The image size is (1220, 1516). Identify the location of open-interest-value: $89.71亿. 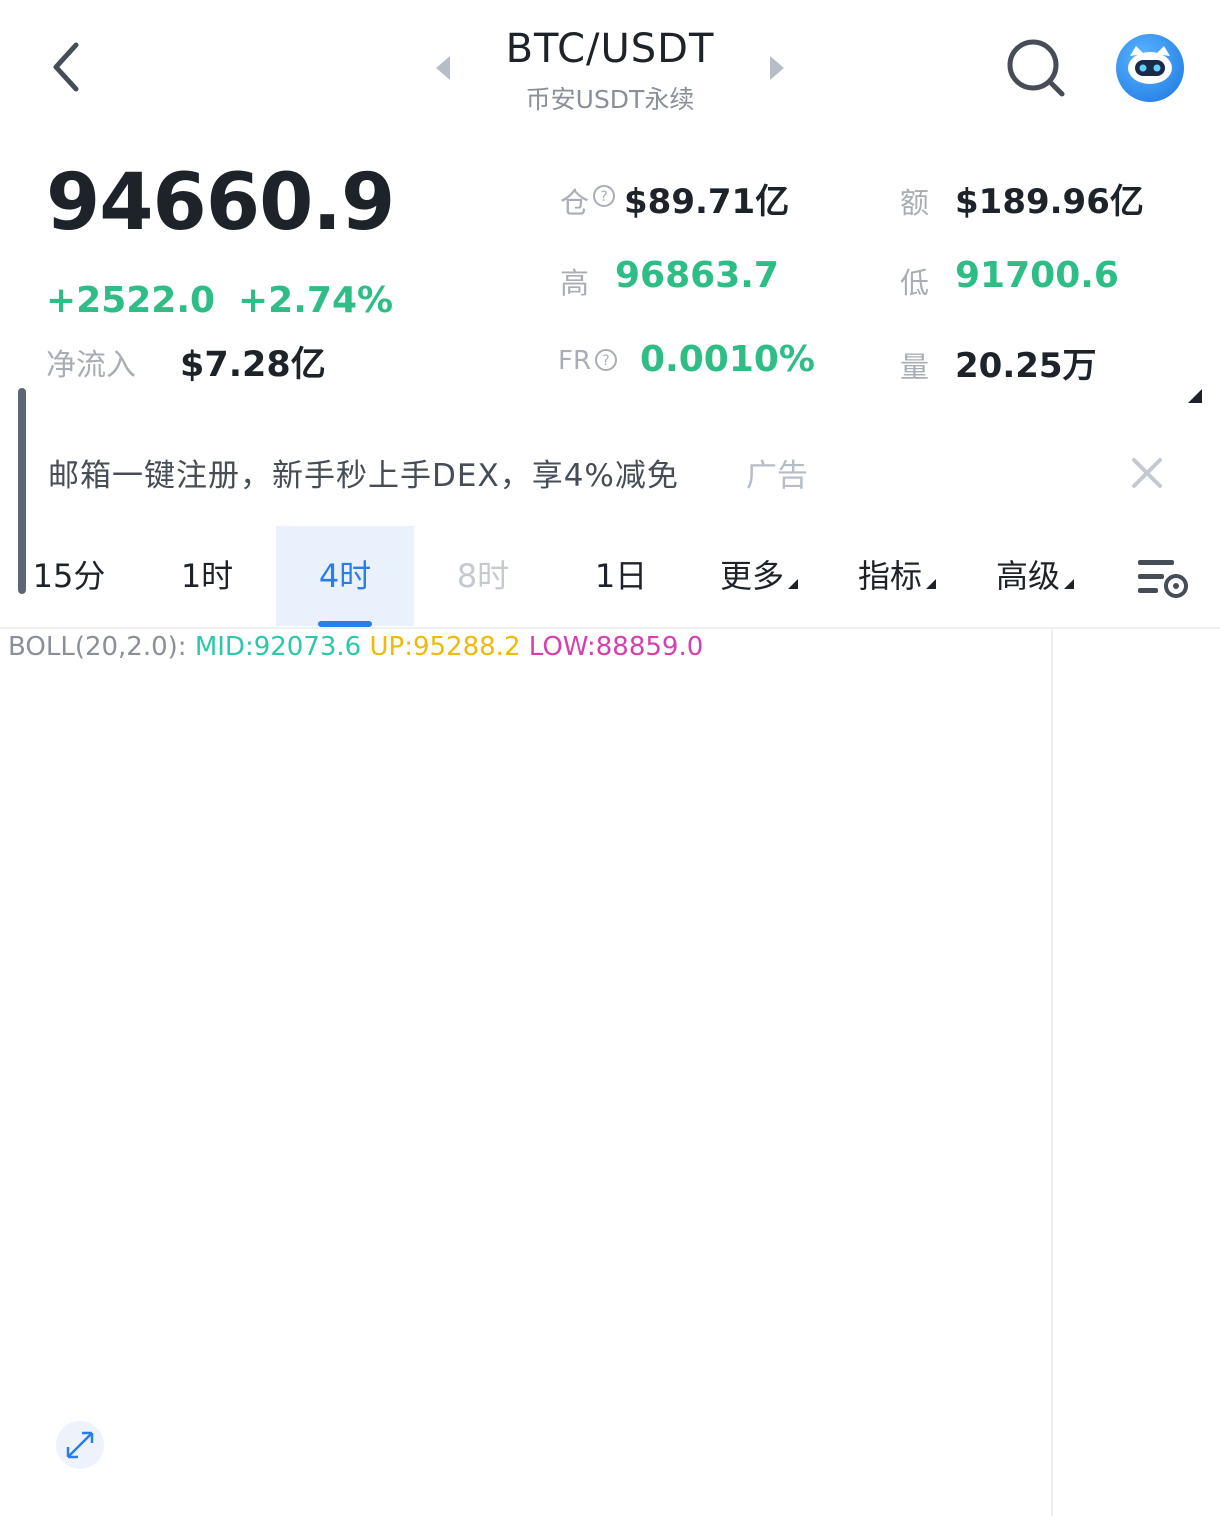
(707, 202).